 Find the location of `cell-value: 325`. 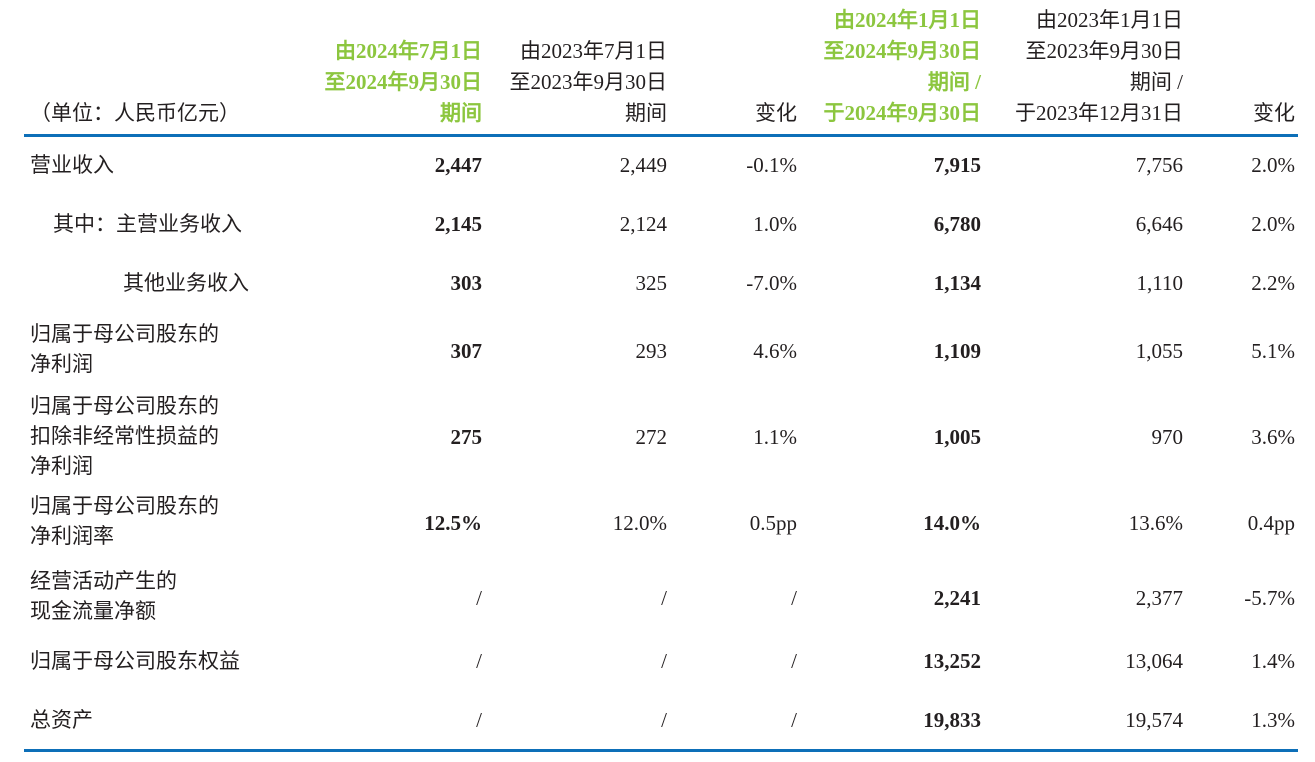

cell-value: 325 is located at coordinates (651, 283).